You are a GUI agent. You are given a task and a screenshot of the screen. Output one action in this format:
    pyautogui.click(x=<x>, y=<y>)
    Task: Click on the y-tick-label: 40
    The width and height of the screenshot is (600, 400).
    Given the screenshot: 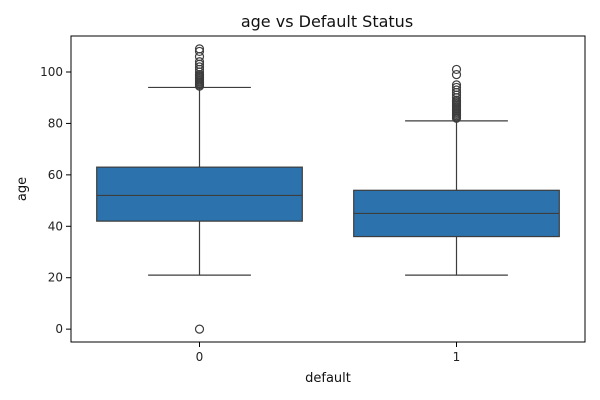 What is the action you would take?
    pyautogui.click(x=55, y=226)
    